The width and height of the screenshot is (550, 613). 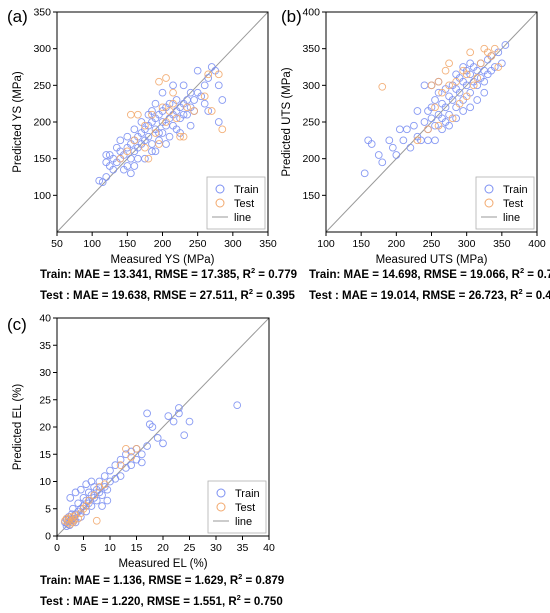 What do you see at coordinates (42, 13) in the screenshot?
I see `y-tick-label: 350` at bounding box center [42, 13].